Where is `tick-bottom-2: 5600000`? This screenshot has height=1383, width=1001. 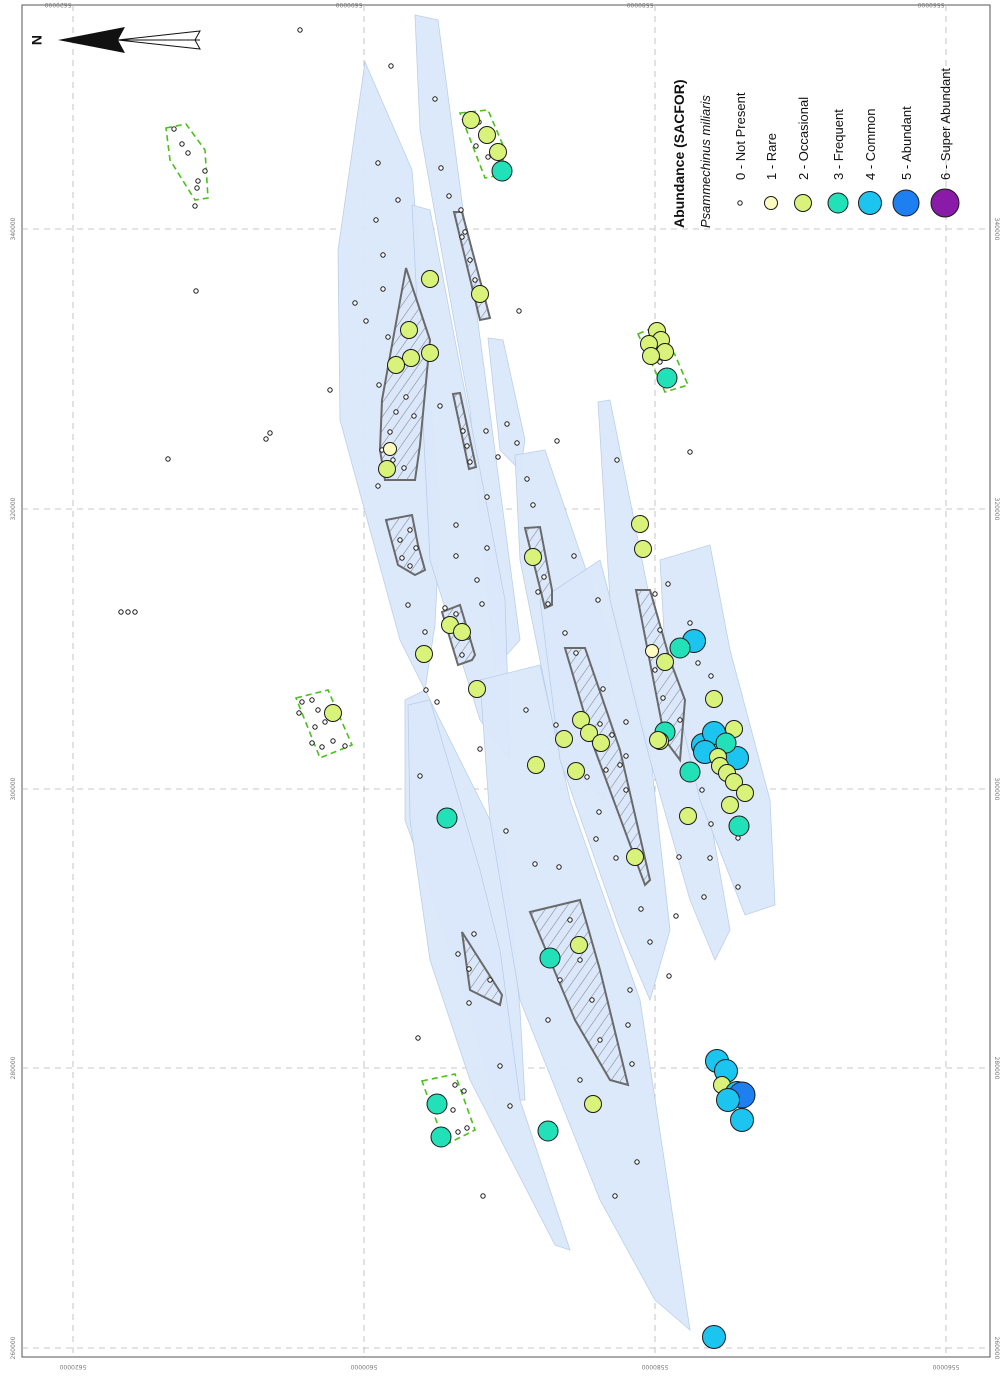 tick-bottom-2: 5600000 is located at coordinates (363, 1366).